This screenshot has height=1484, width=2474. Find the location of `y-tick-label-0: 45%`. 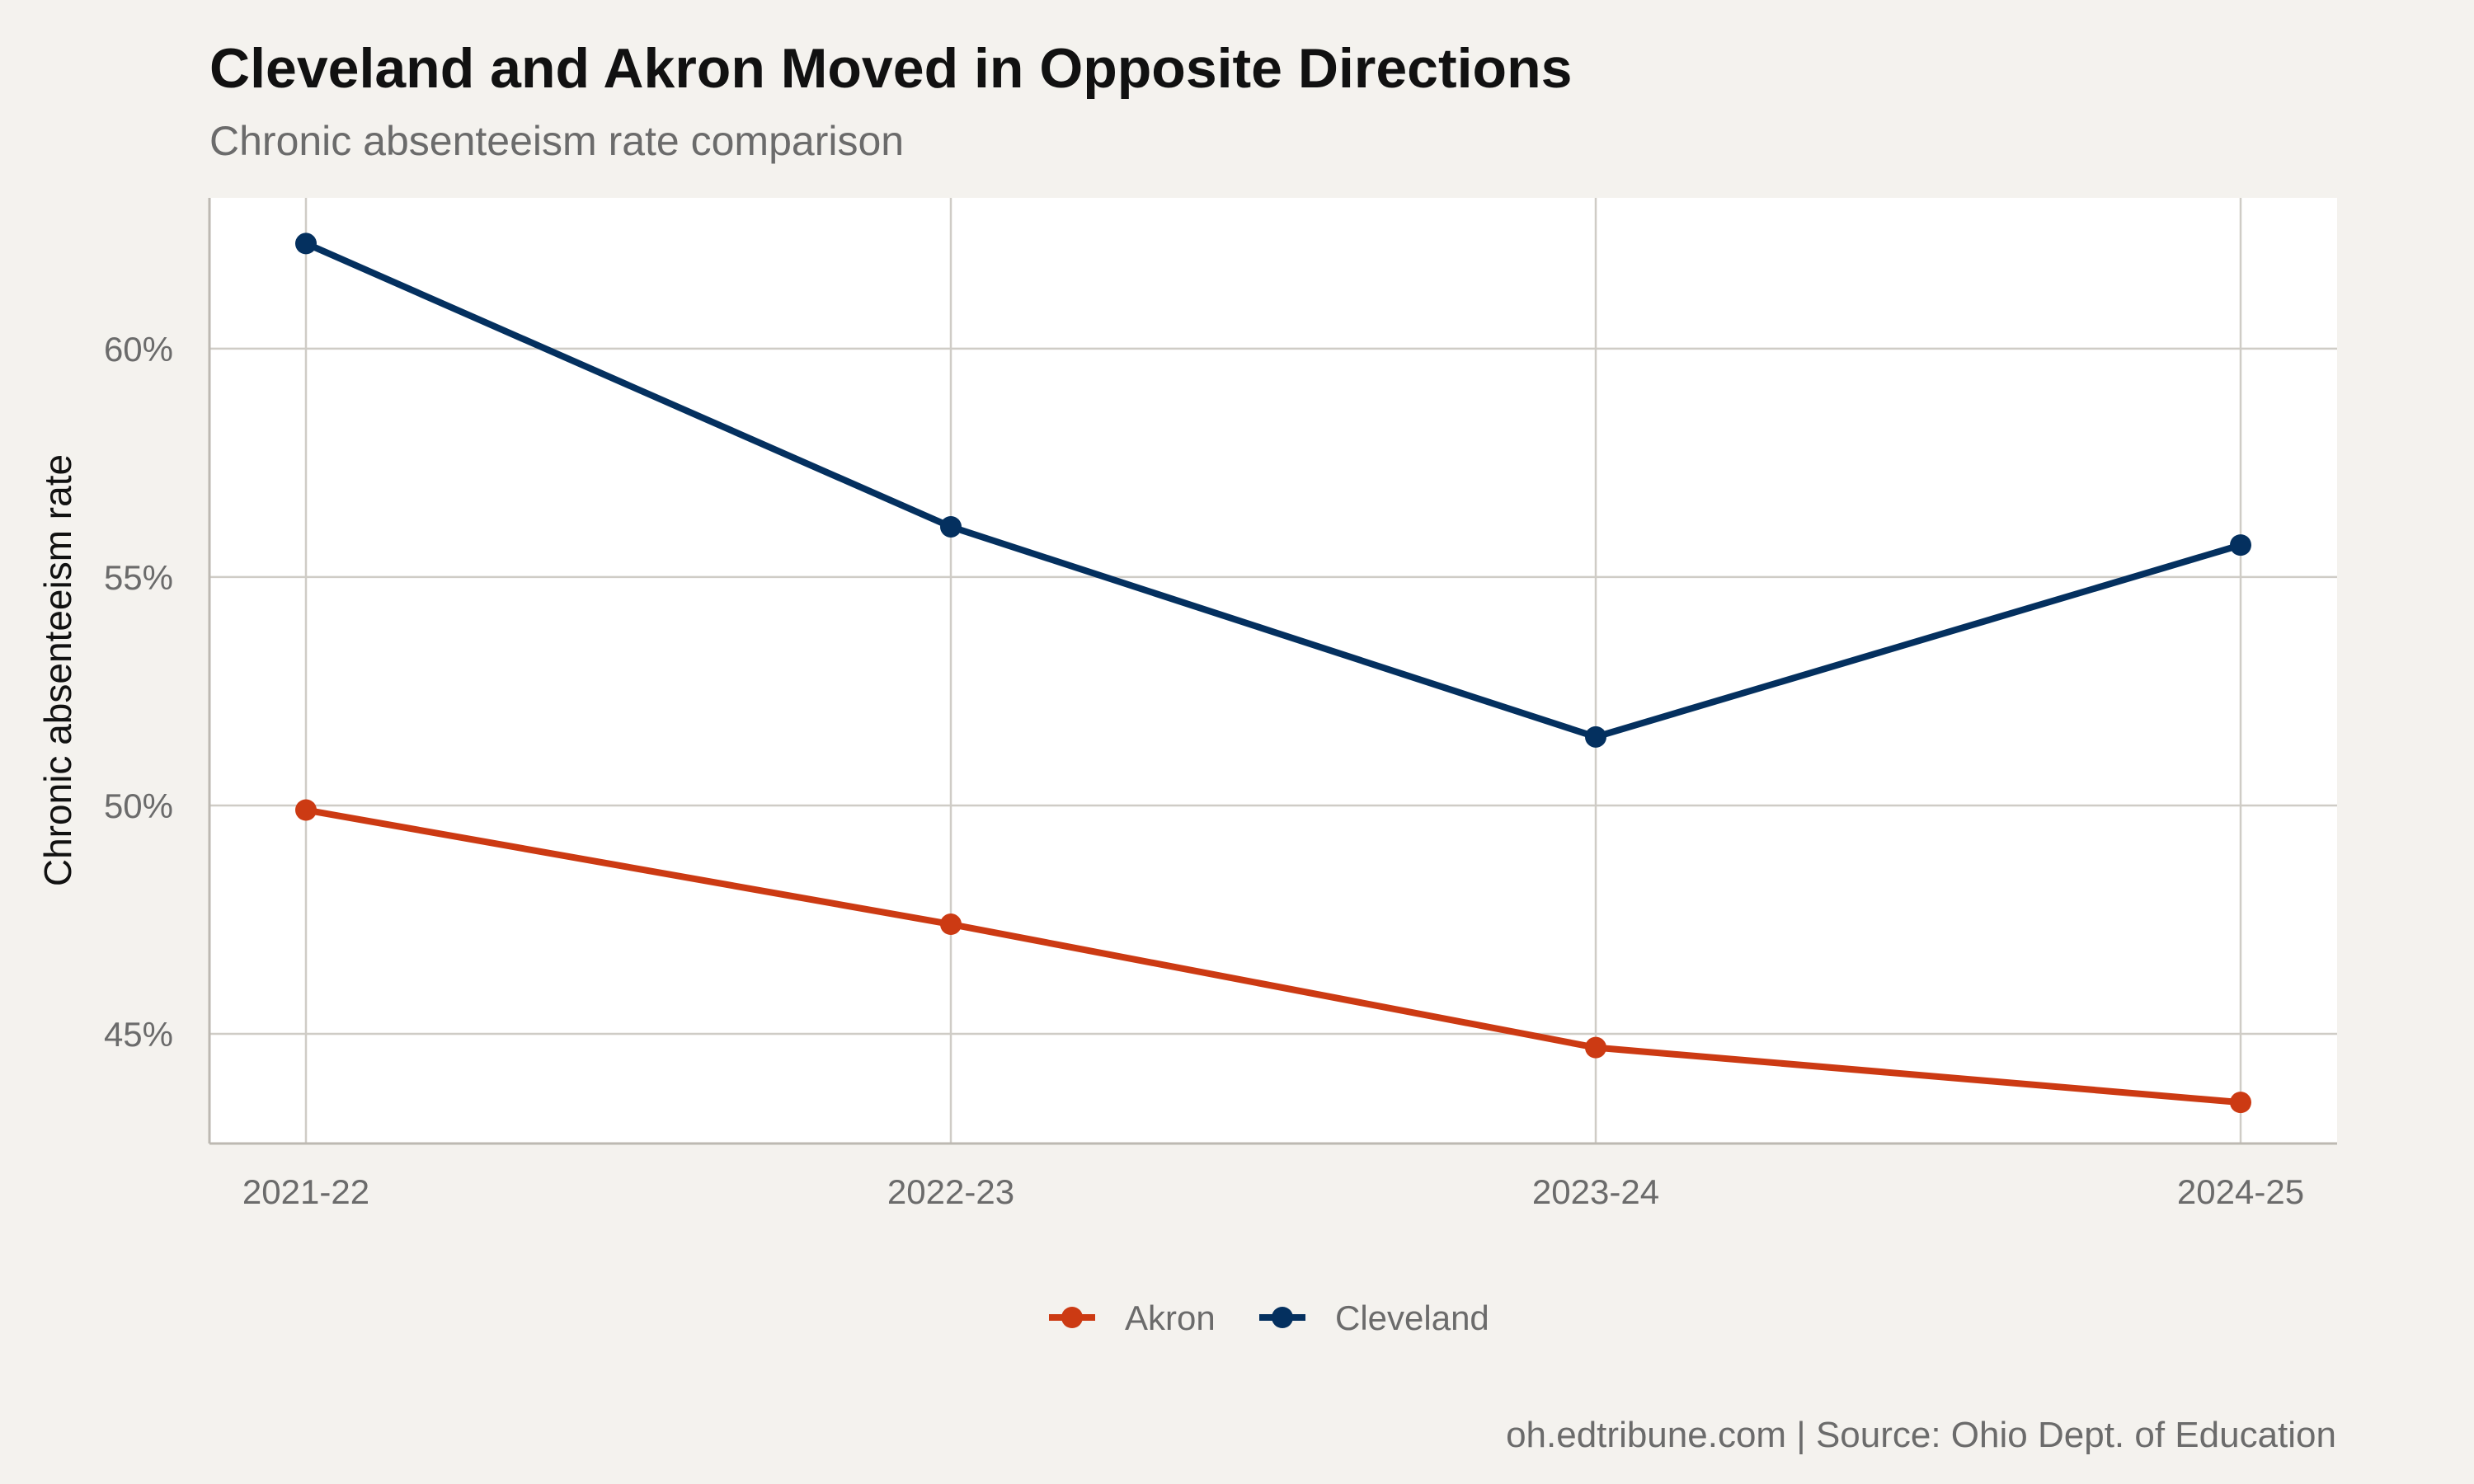

y-tick-label-0: 45% is located at coordinates (138, 1034).